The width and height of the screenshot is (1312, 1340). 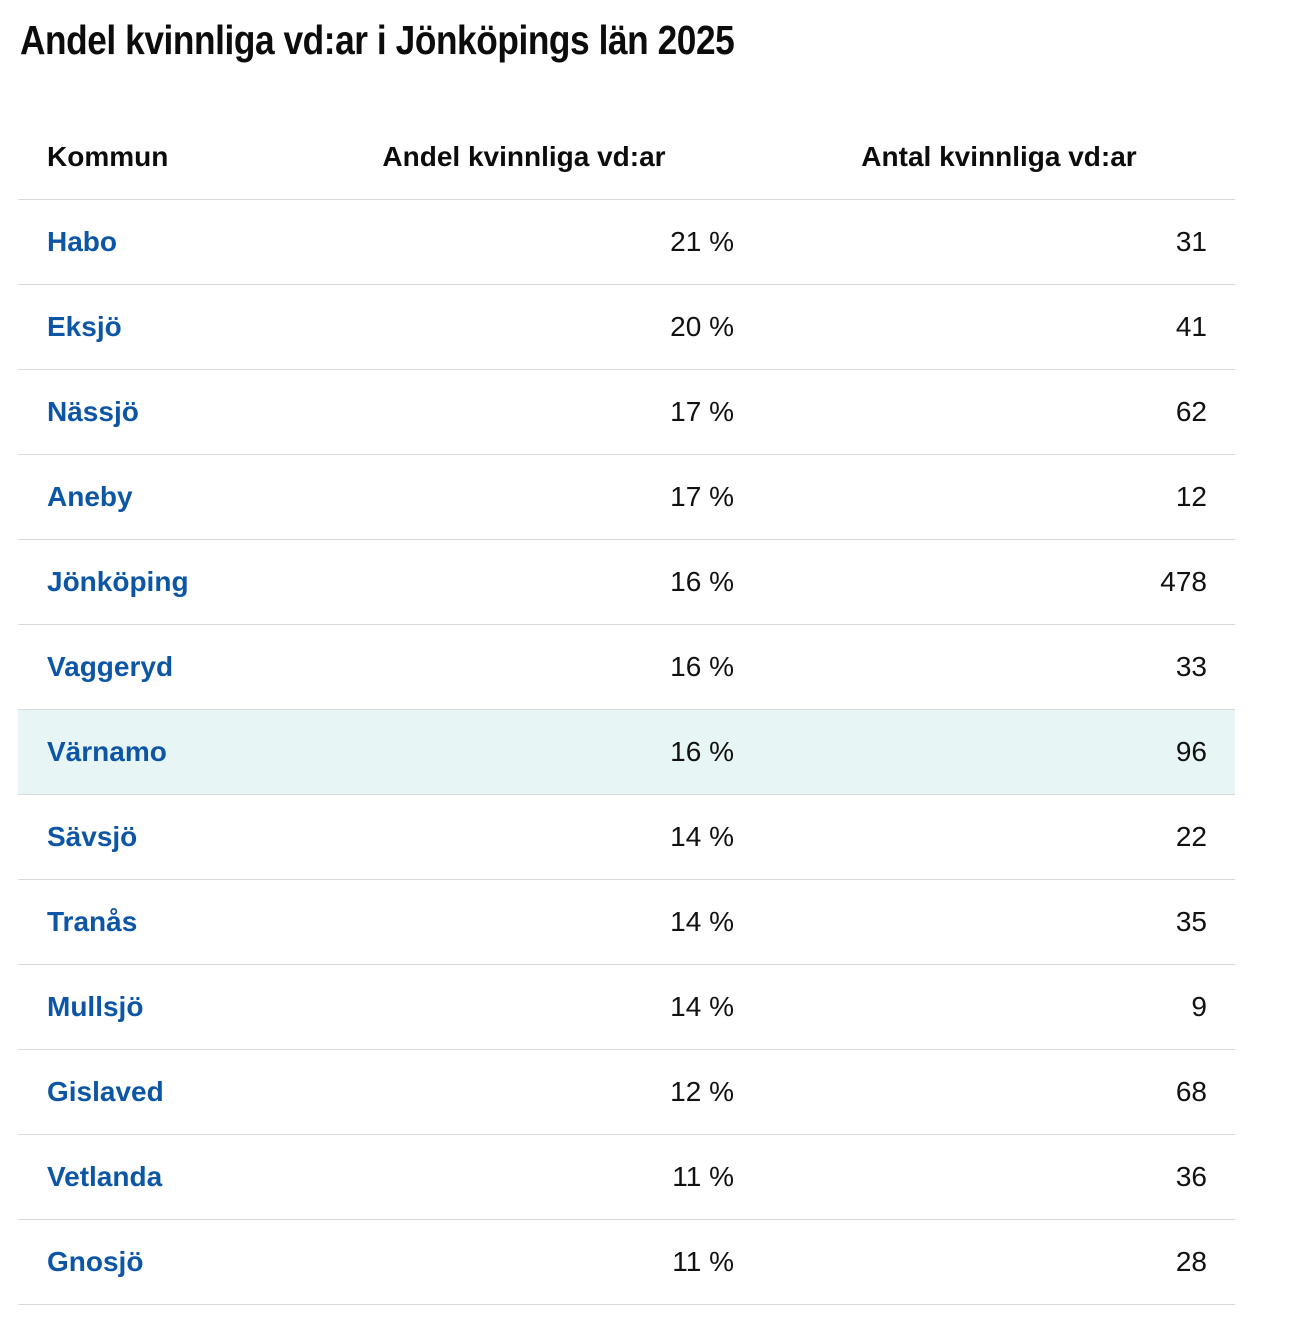 I want to click on kommun-cell: Jönköping, so click(x=151, y=582).